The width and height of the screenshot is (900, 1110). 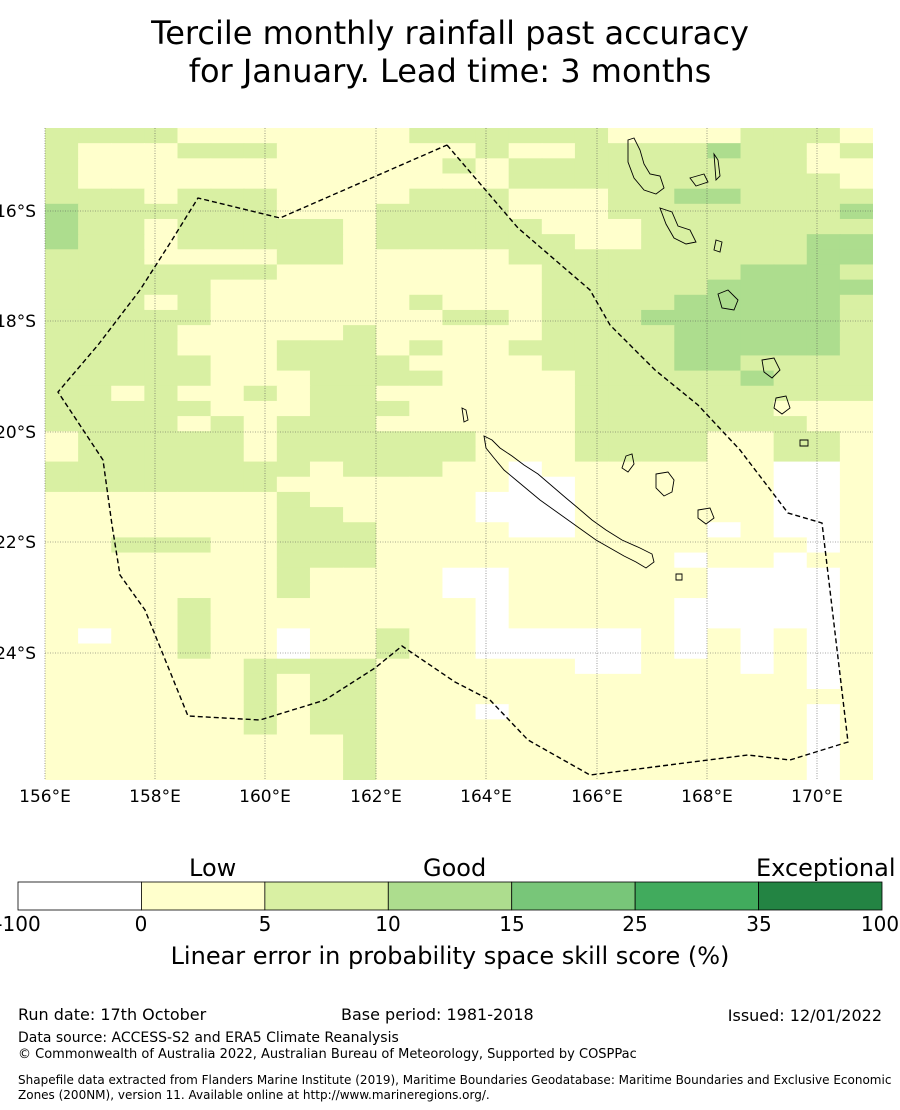 I want to click on colorbar-tick-0: 0, so click(x=141, y=924).